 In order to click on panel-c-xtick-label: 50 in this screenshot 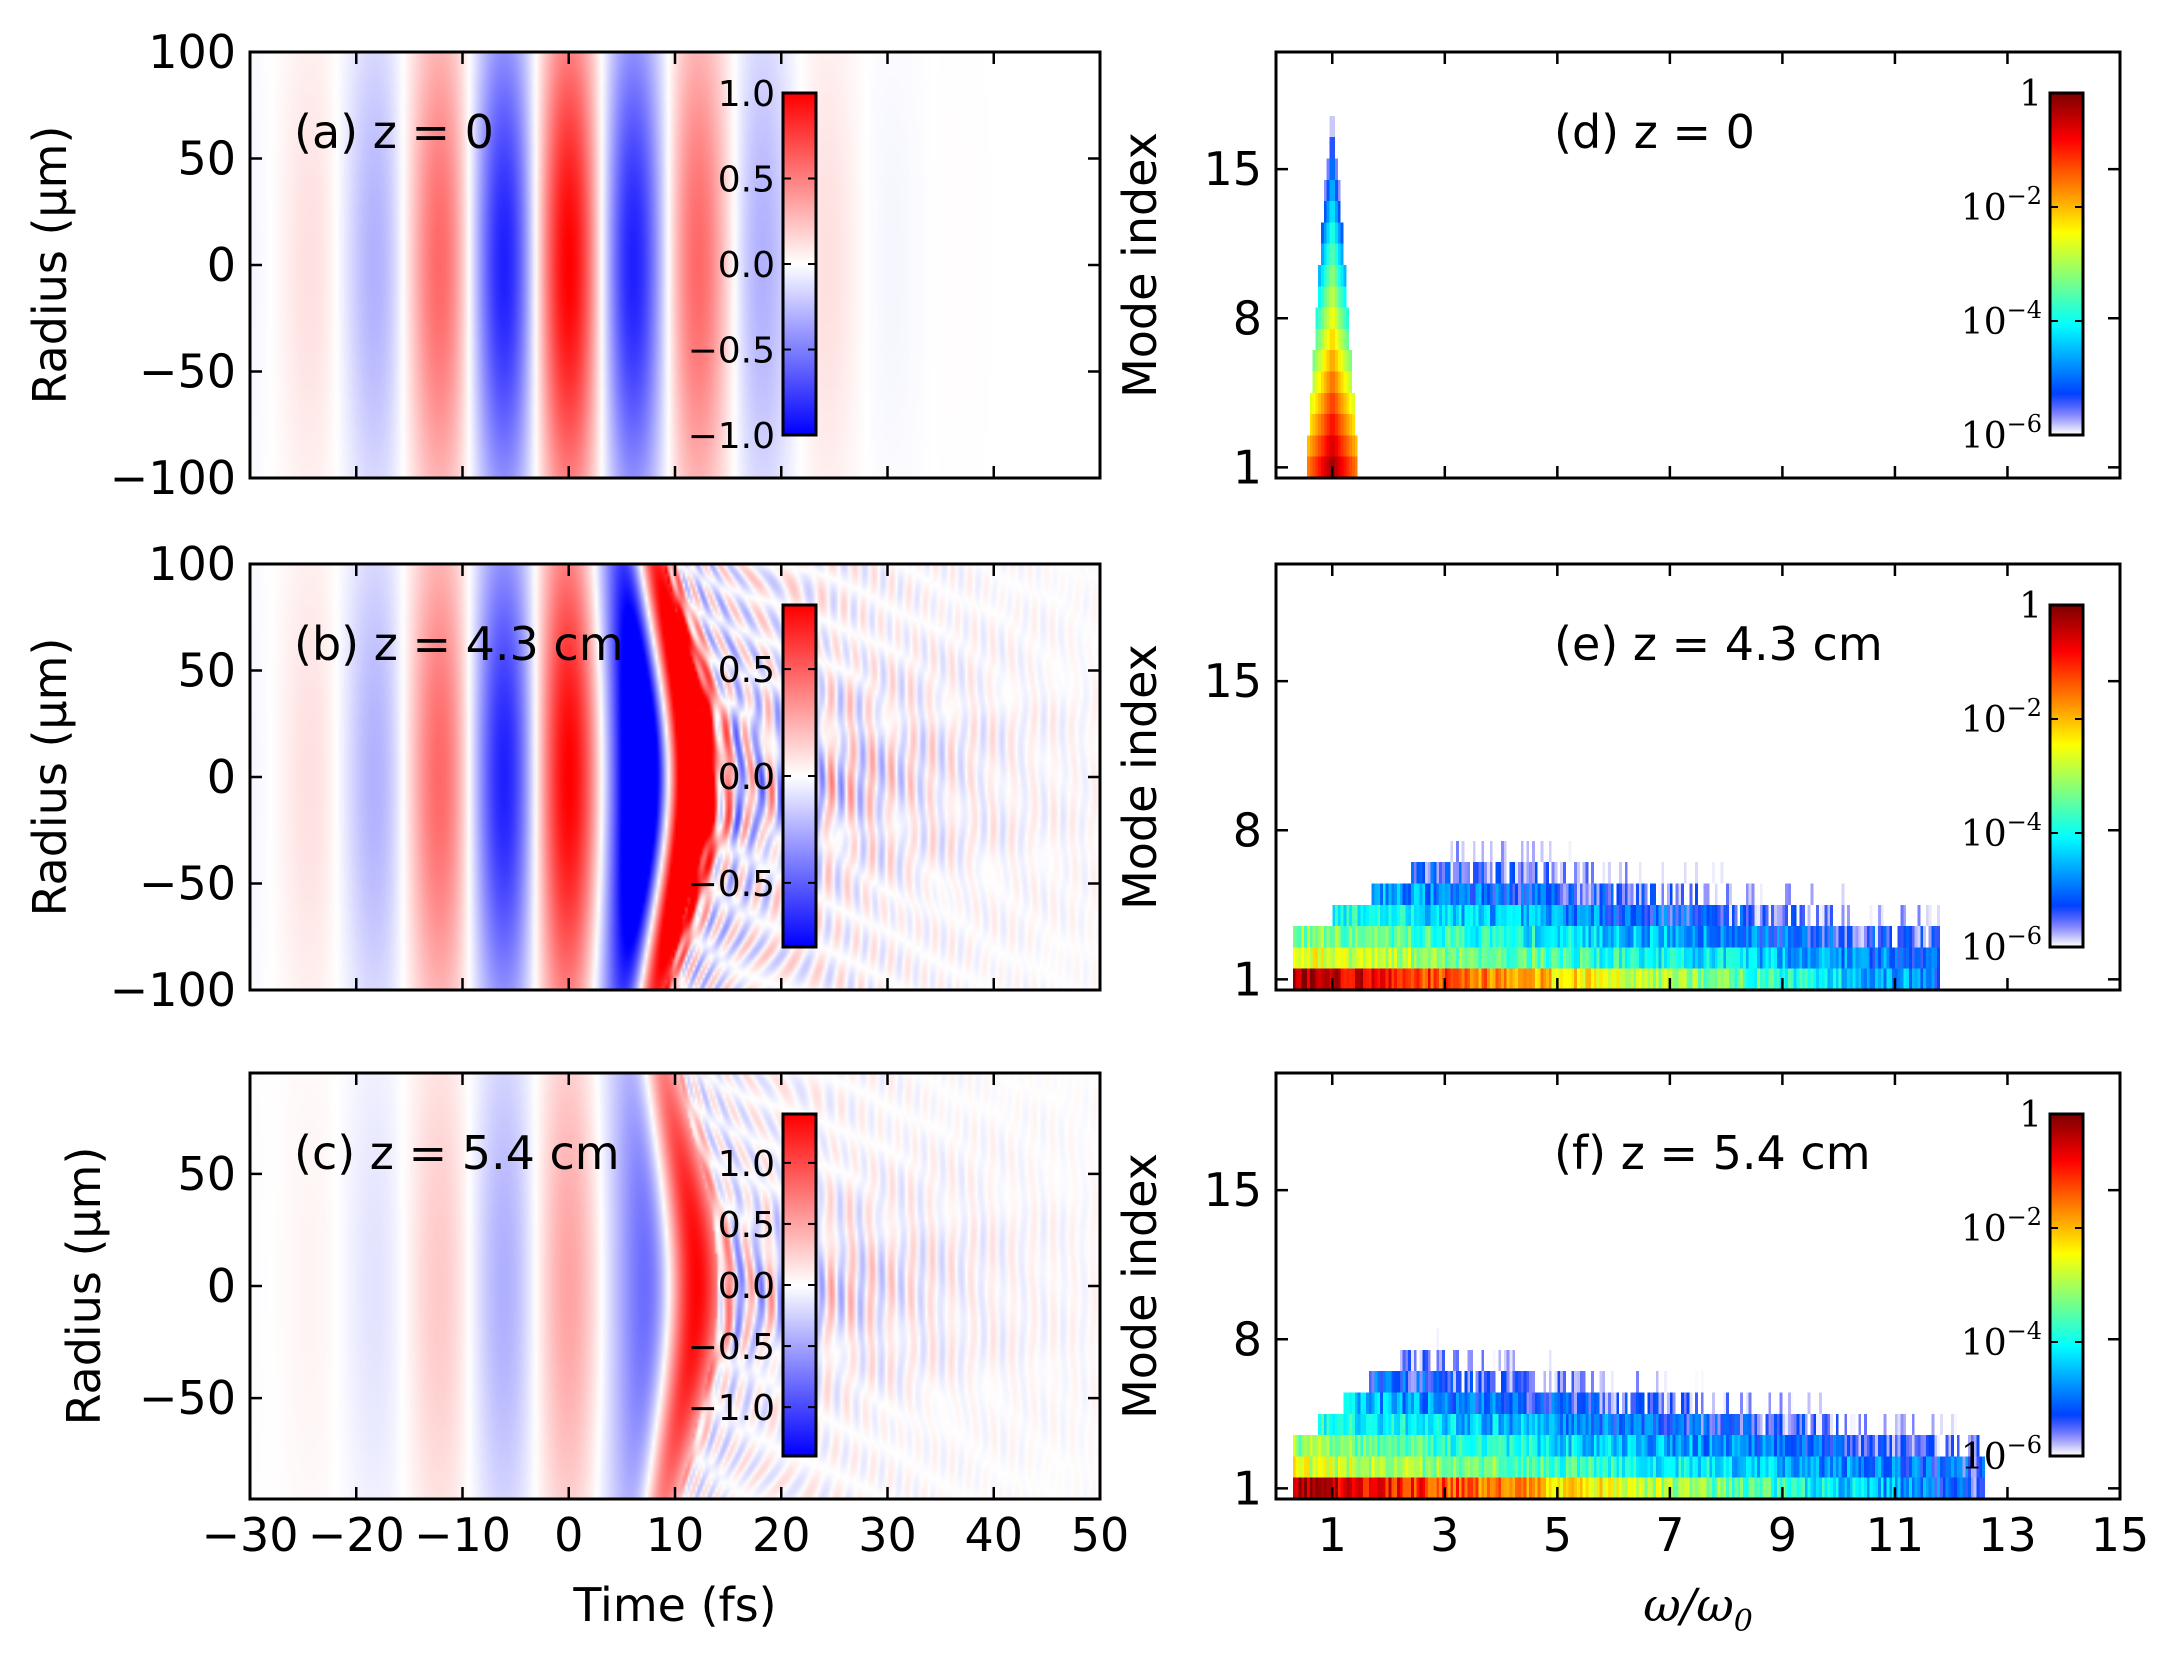, I will do `click(1100, 1535)`.